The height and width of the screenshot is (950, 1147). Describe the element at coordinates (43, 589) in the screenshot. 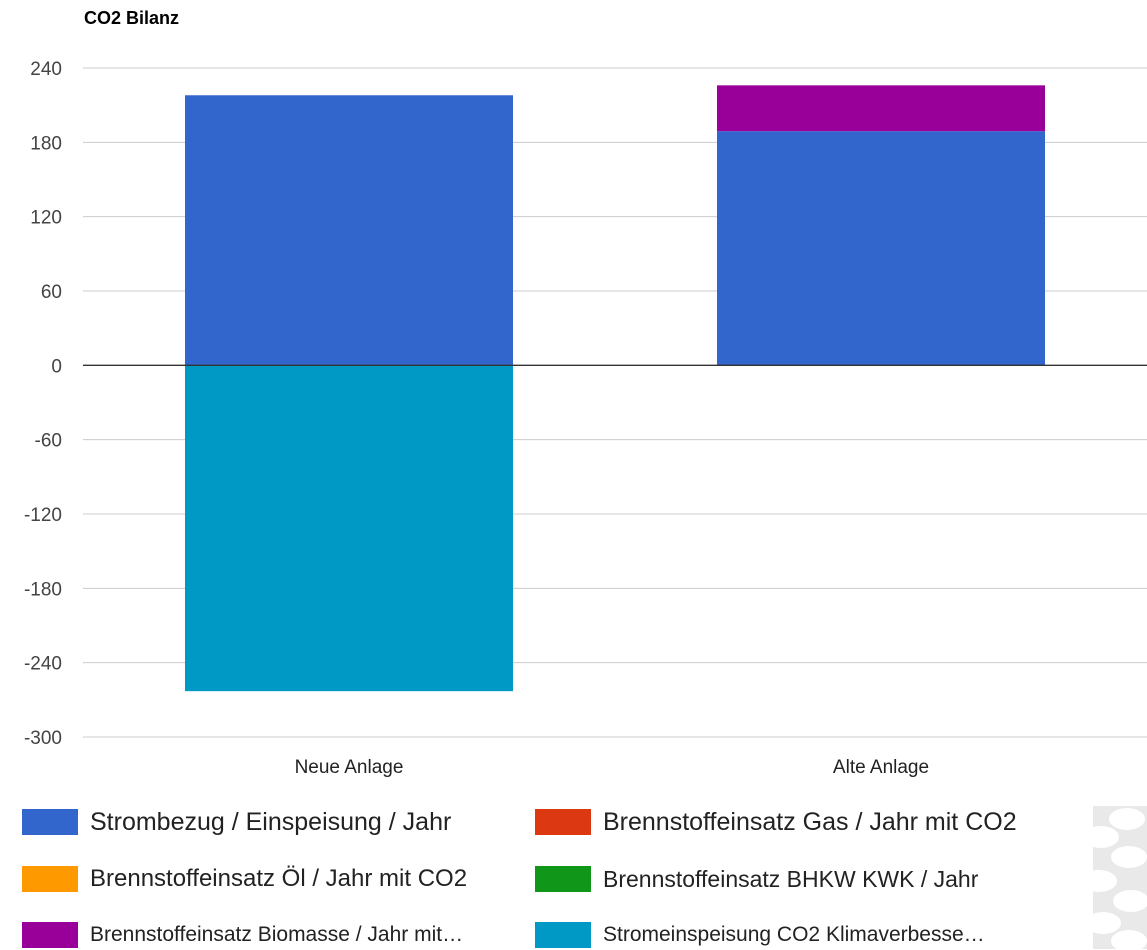

I see `y-tick-label: -180` at that location.